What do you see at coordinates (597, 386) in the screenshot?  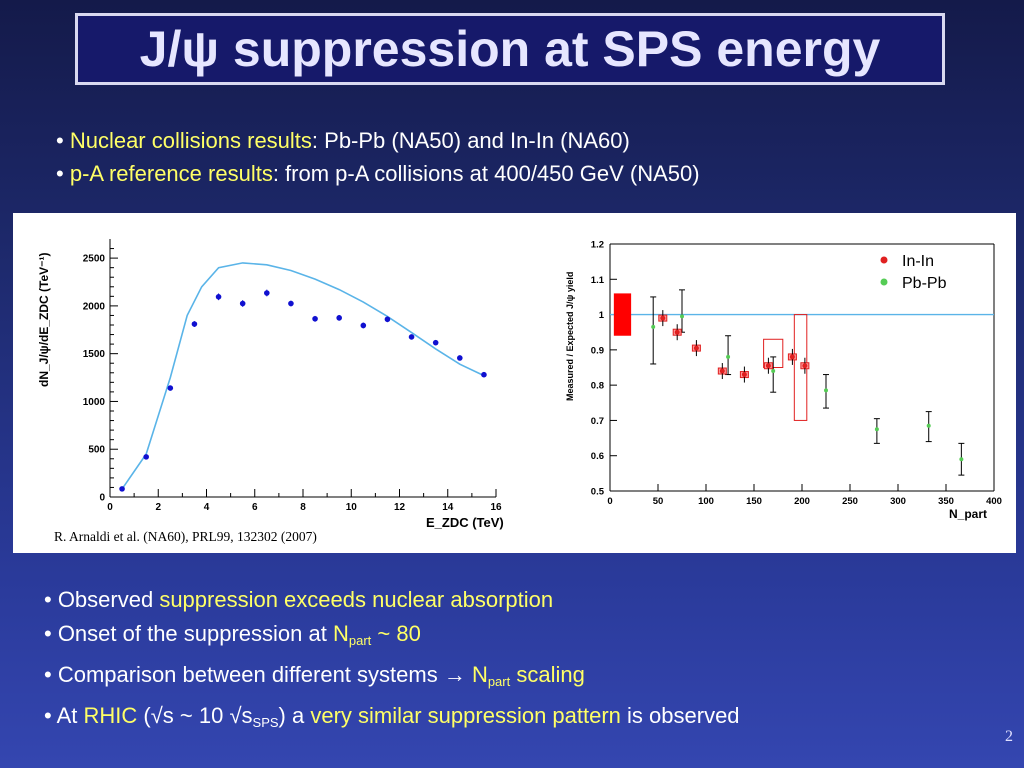 I see `y-tick-label: 0.8` at bounding box center [597, 386].